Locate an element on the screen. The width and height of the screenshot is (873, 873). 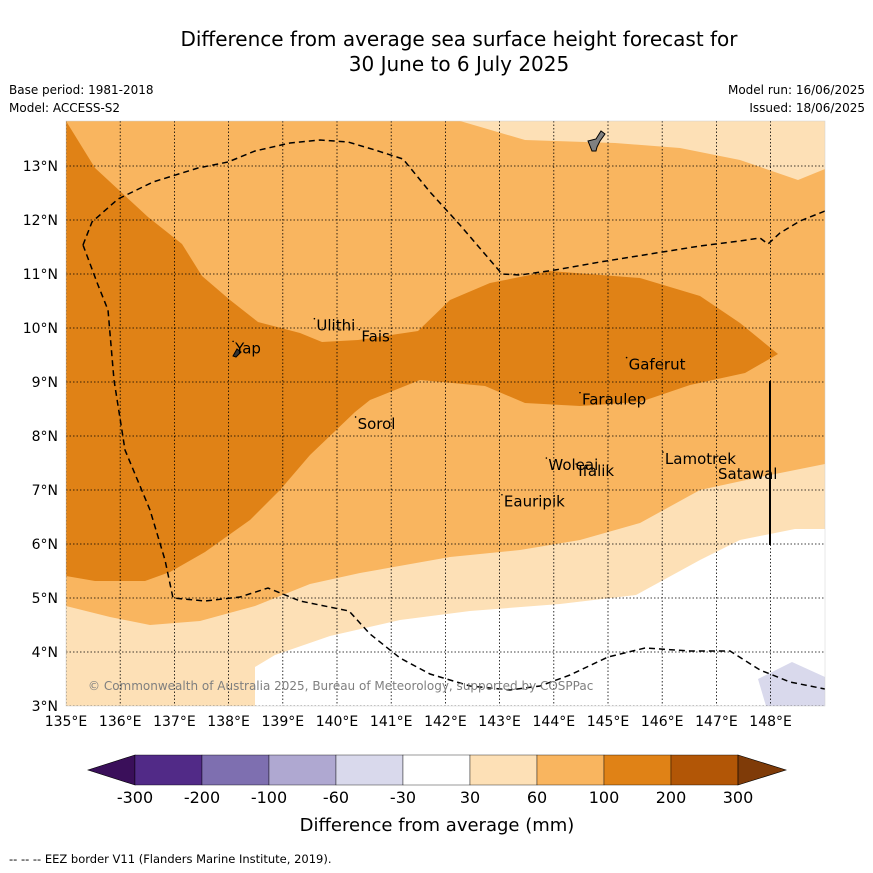
place-label-yap: Yap is located at coordinates (247, 348).